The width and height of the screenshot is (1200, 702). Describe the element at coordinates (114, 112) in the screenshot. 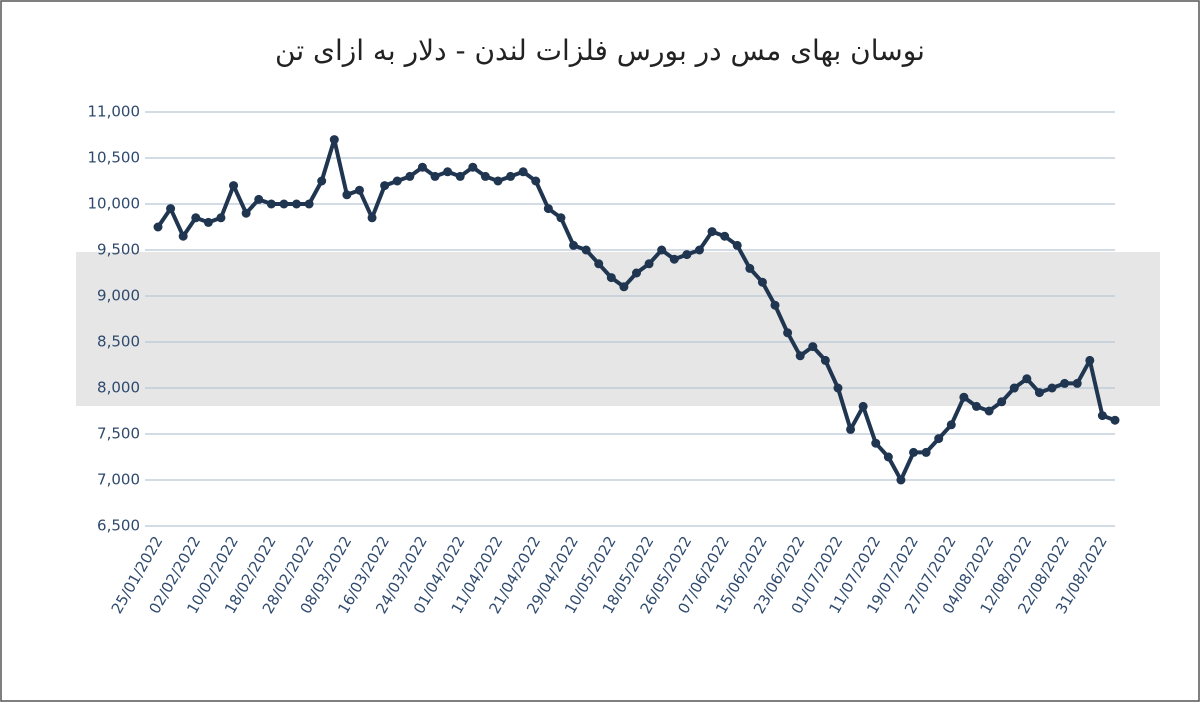

I see `y-tick-label: 11,000` at that location.